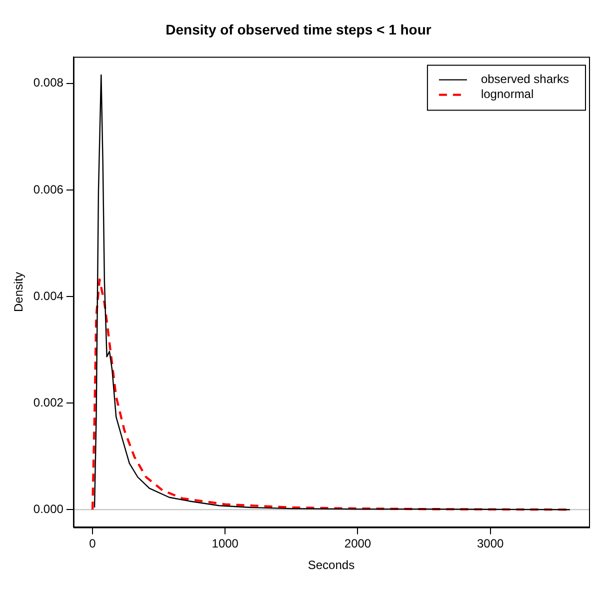 This screenshot has width=595, height=589. What do you see at coordinates (225, 543) in the screenshot?
I see `x-tick-label: 1000` at bounding box center [225, 543].